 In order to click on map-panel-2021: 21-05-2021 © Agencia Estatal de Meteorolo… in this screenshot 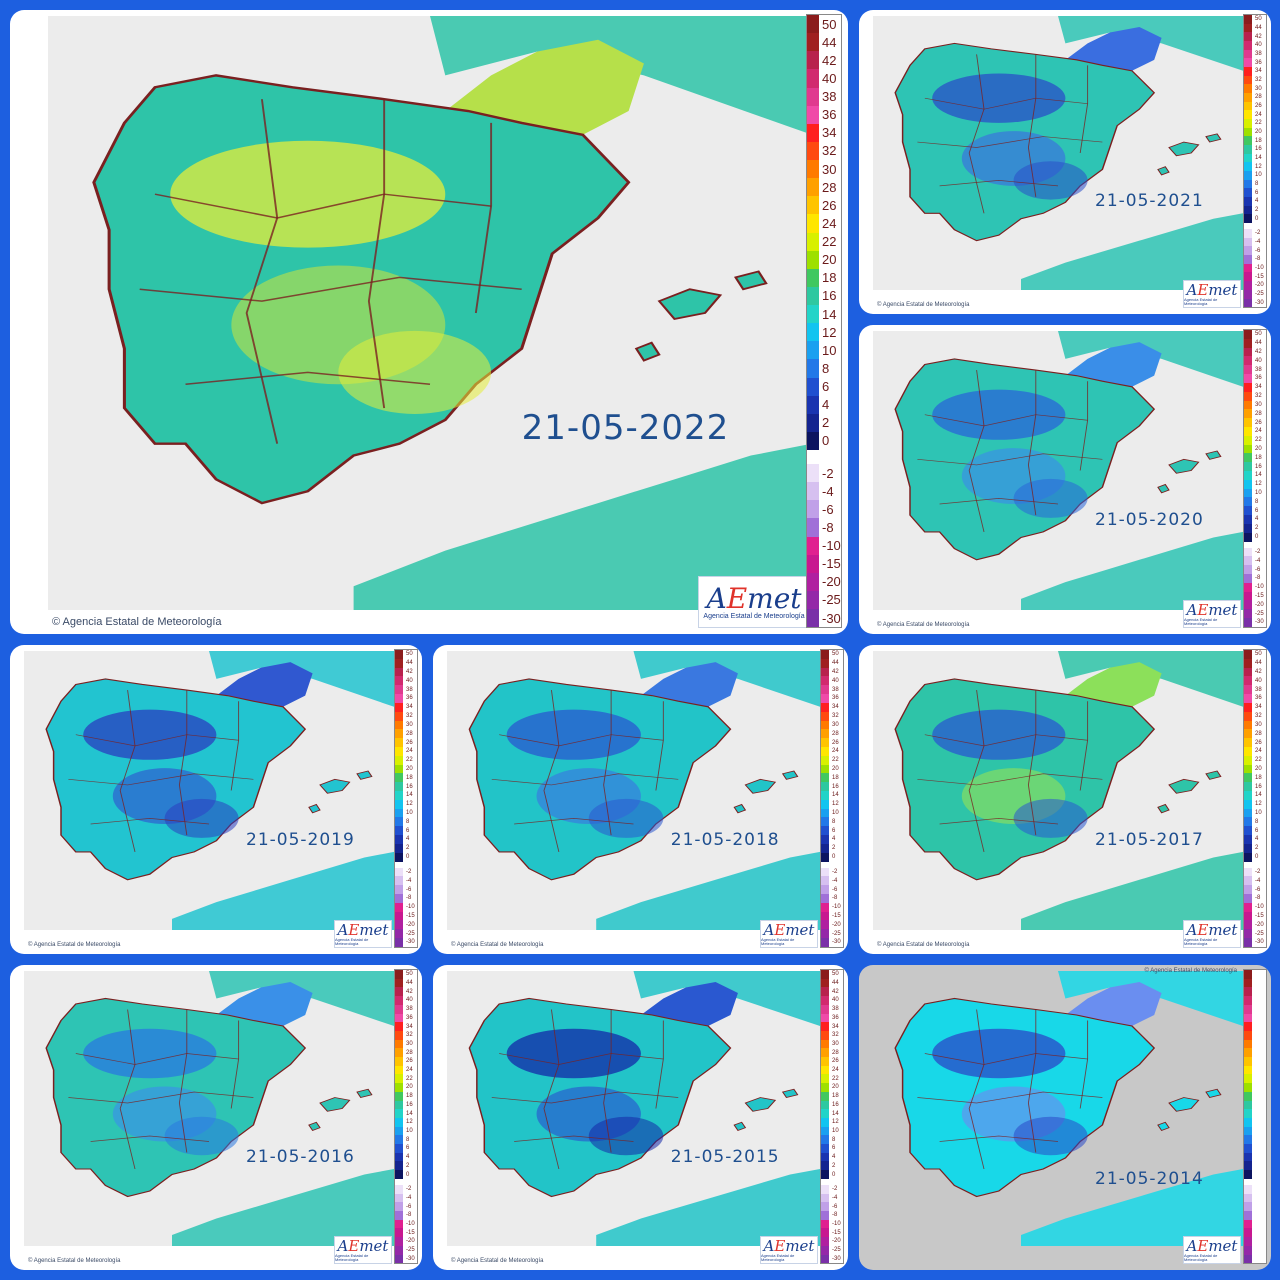, I will do `click(1065, 162)`.